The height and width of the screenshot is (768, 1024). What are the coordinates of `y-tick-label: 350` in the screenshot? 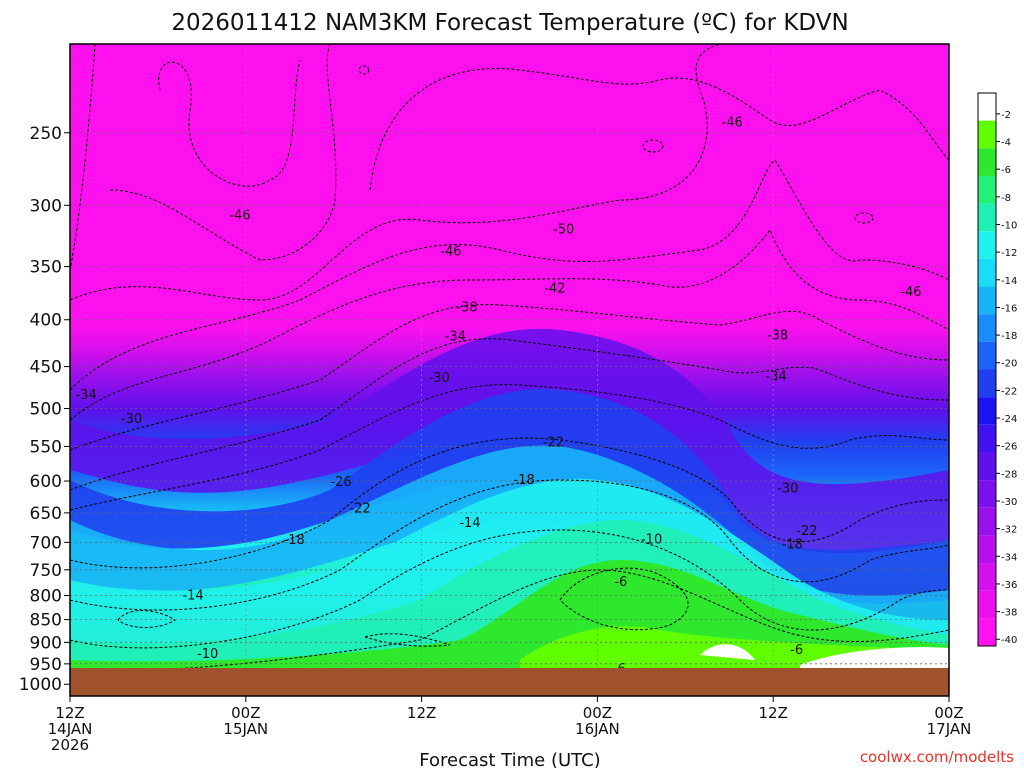 It's located at (46, 268).